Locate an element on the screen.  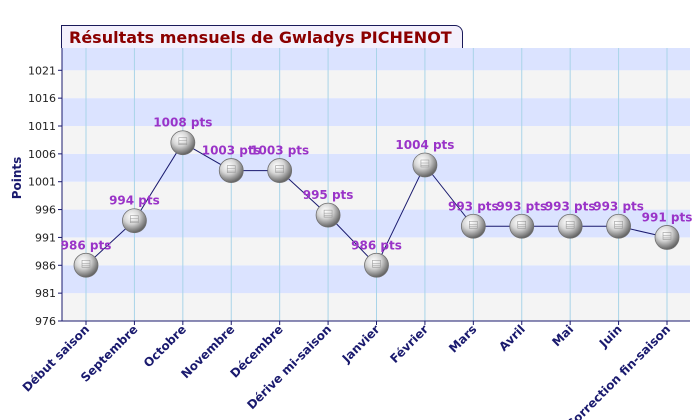
y-tick-label: 976 is located at coordinates (45, 321).